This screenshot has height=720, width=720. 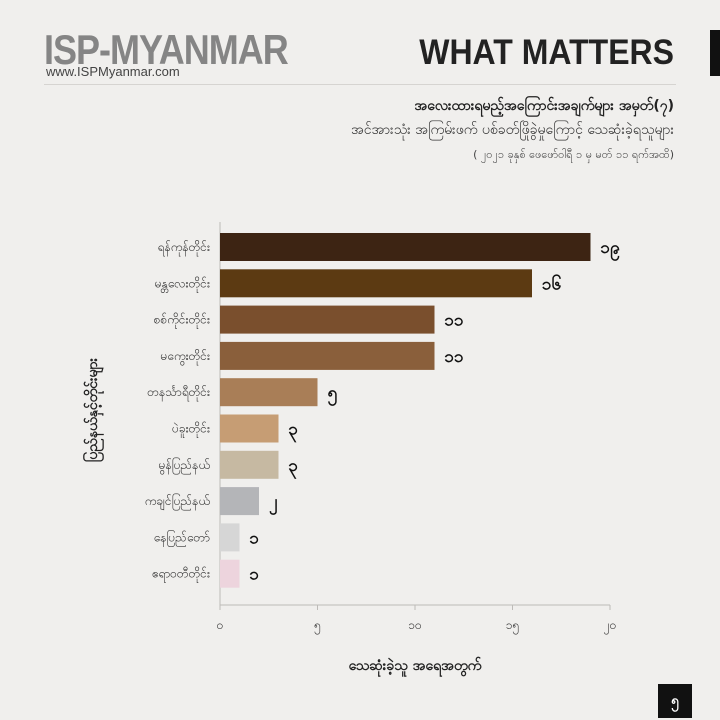 What do you see at coordinates (191, 430) in the screenshot?
I see `category-label: ပဲခူးတိုင်း` at bounding box center [191, 430].